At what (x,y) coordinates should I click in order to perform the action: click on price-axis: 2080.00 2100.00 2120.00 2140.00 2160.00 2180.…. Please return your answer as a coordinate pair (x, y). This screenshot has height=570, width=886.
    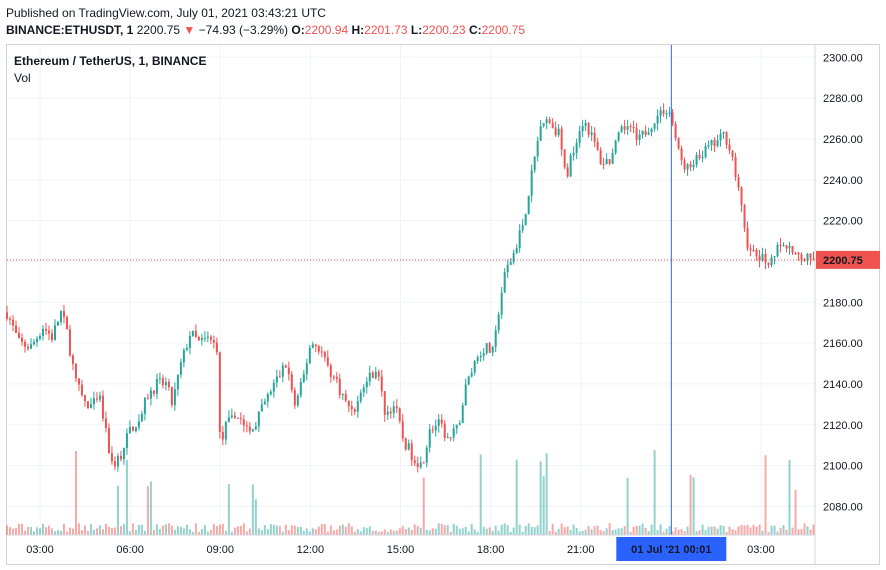
    Looking at the image, I should click on (843, 282).